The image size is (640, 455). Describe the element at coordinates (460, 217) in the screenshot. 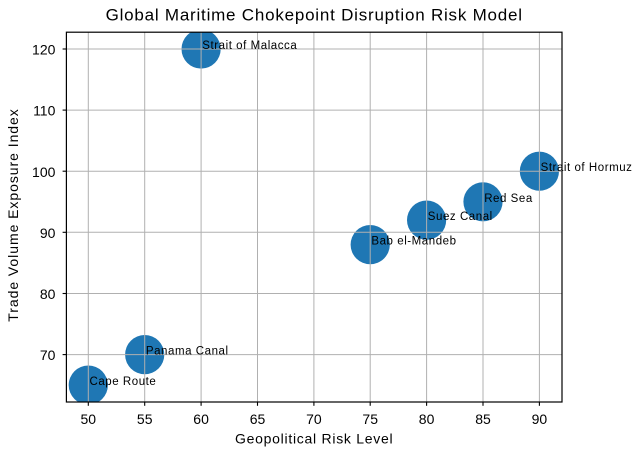

I see `svg-text: Suez Canal` at that location.